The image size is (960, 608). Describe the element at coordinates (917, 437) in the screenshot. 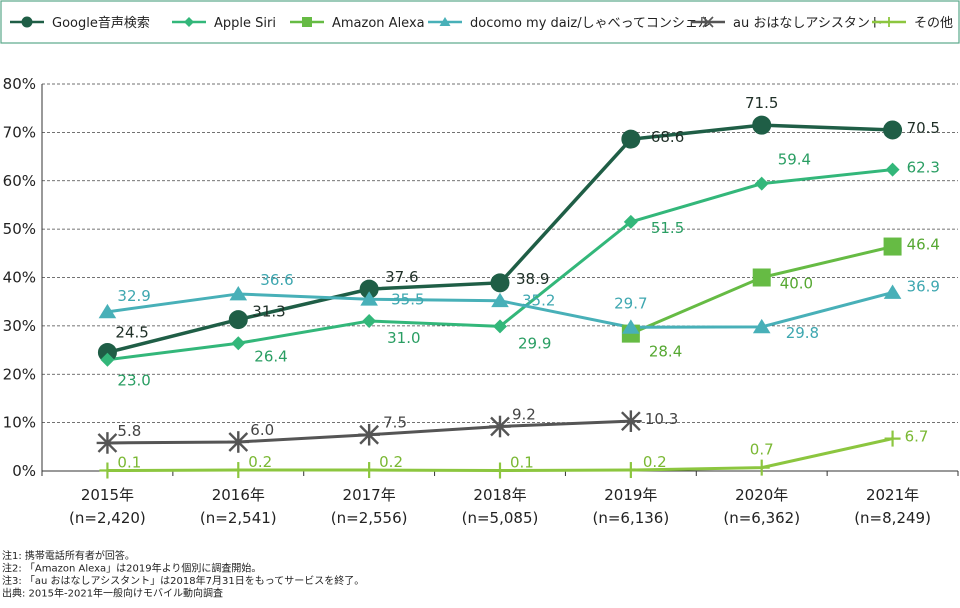

I see `data-label: 6.7` at that location.